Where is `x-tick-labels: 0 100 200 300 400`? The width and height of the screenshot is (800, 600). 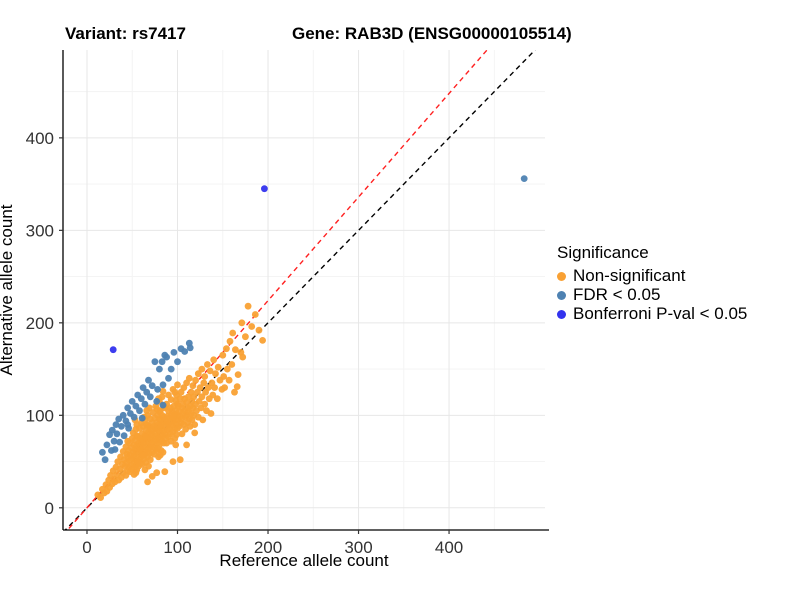 x-tick-labels: 0 100 200 300 400 is located at coordinates (272, 547).